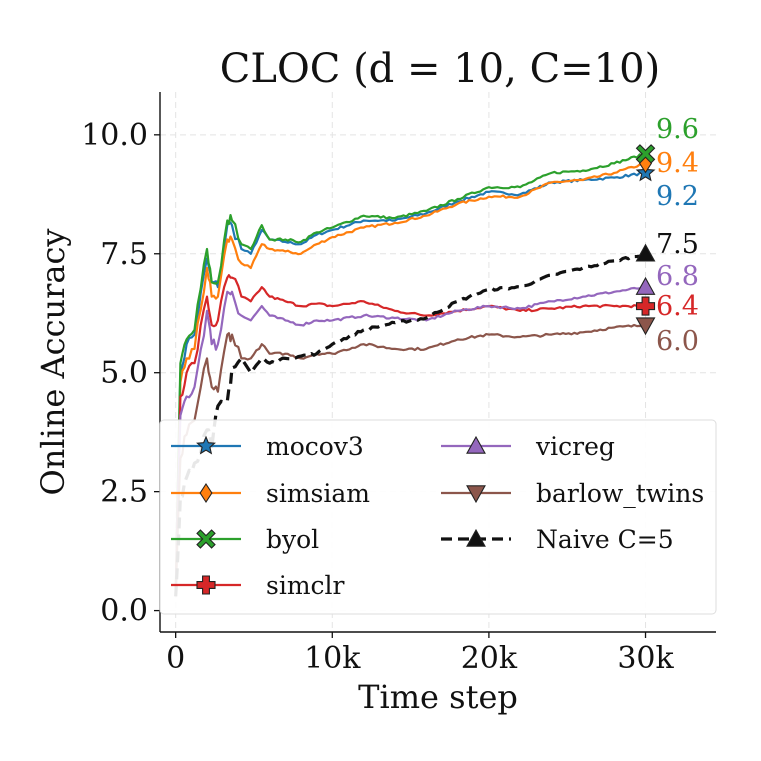  What do you see at coordinates (318, 493) in the screenshot?
I see `legend-label-simsiam: simsiam` at bounding box center [318, 493].